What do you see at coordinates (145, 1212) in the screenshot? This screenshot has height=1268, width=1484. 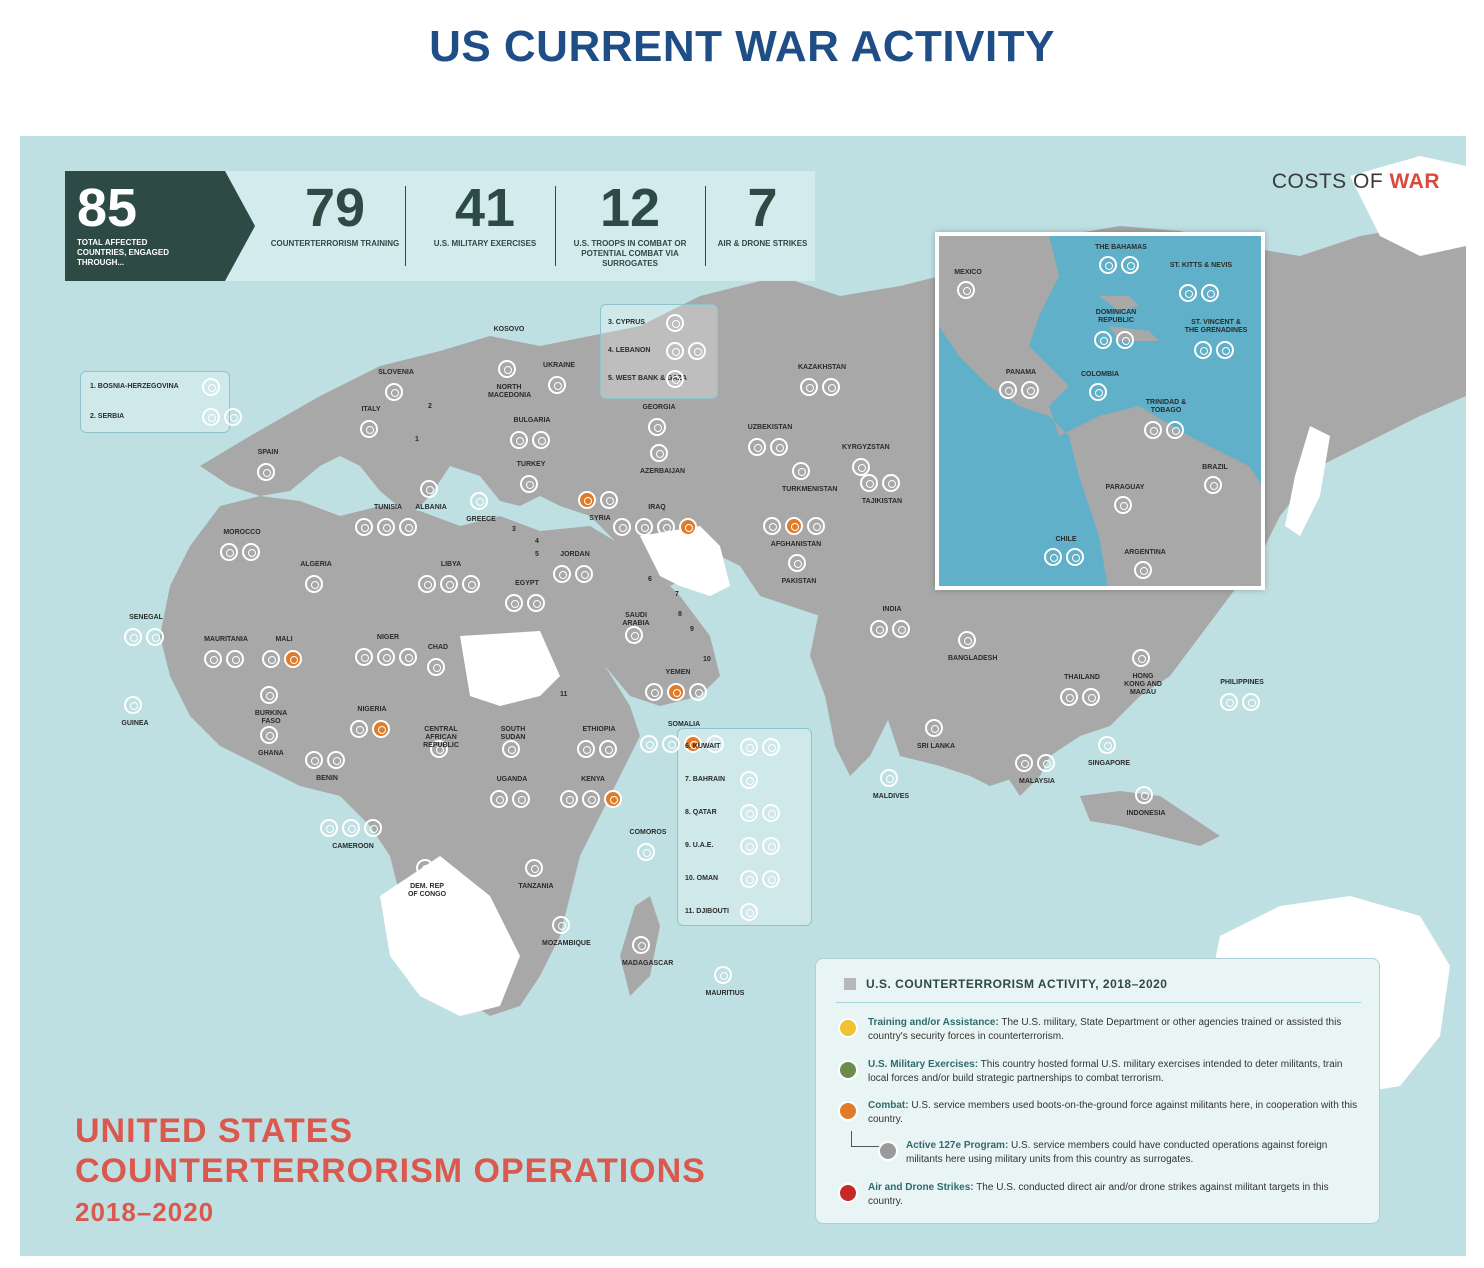 I see `map-title-years: 2018–2020` at bounding box center [145, 1212].